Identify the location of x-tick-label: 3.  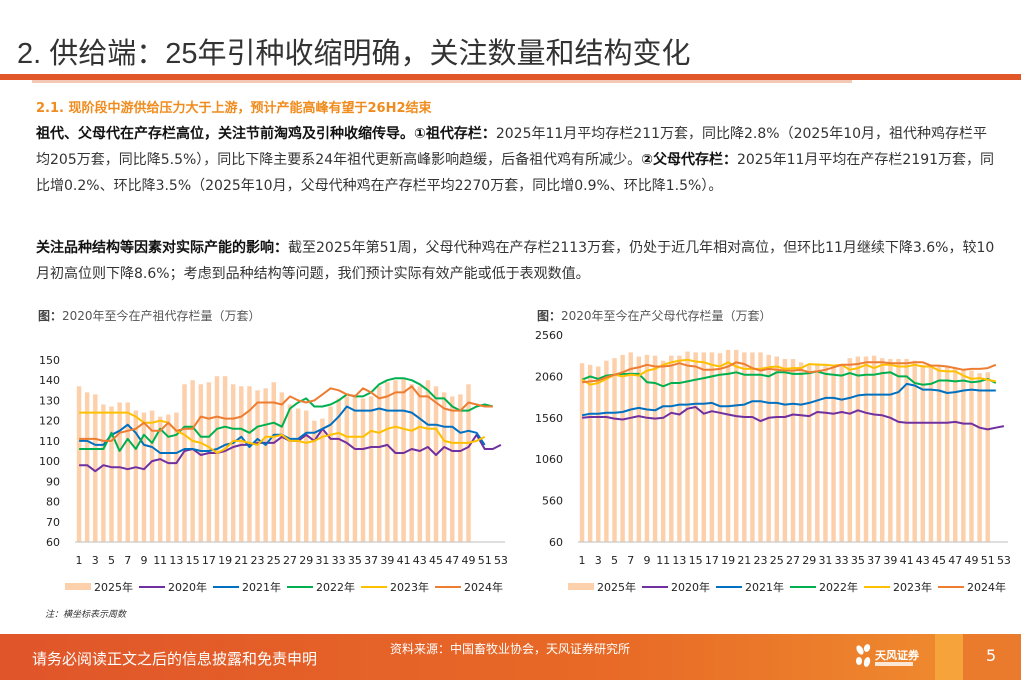
(598, 560).